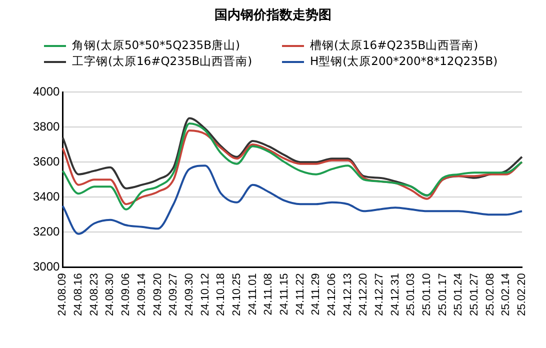  What do you see at coordinates (158, 294) in the screenshot?
I see `x-tick-label: 24.09.20` at bounding box center [158, 294].